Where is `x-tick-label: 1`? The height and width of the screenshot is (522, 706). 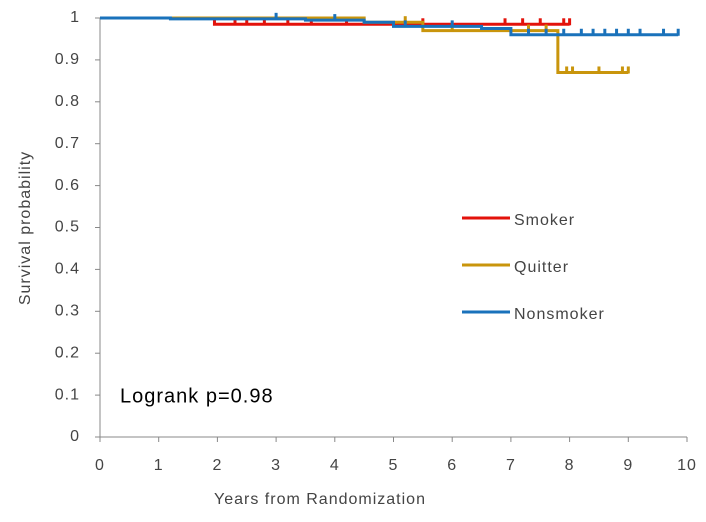 x-tick-label: 1 is located at coordinates (159, 465).